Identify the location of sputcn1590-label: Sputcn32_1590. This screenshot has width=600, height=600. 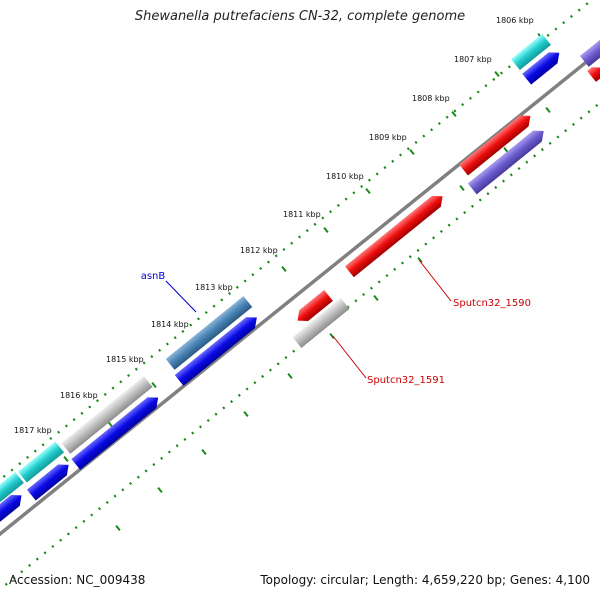
(492, 303).